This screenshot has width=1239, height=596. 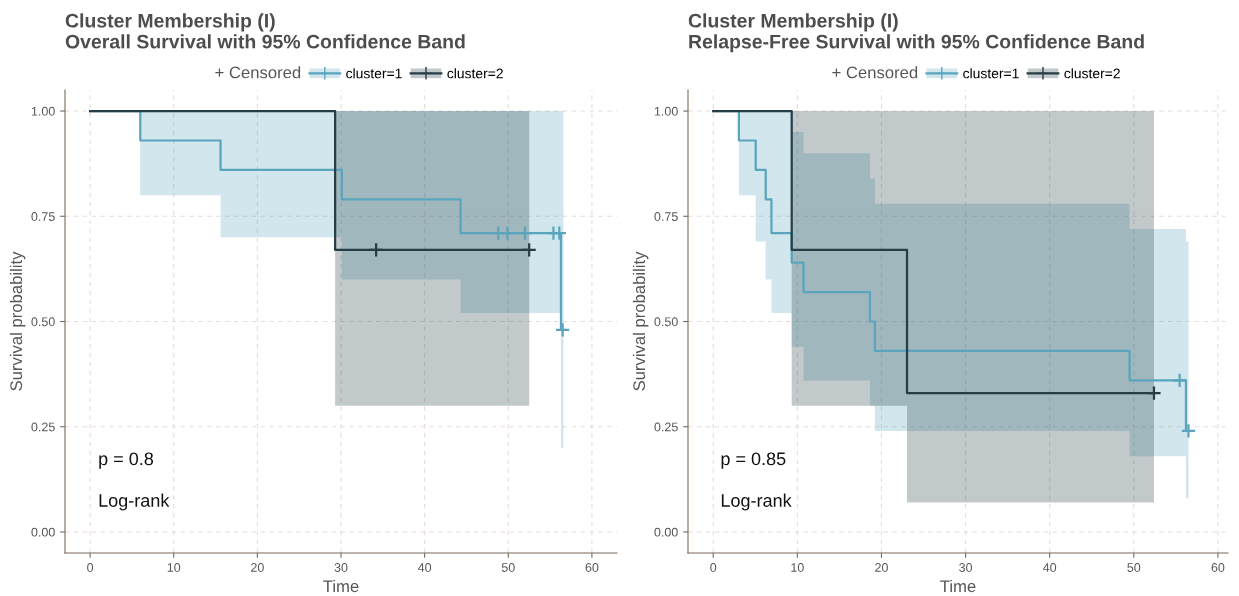 I want to click on chart-title: Cluster Membership (I) Overall Survival with 95% Confidence Band, so click(x=265, y=31).